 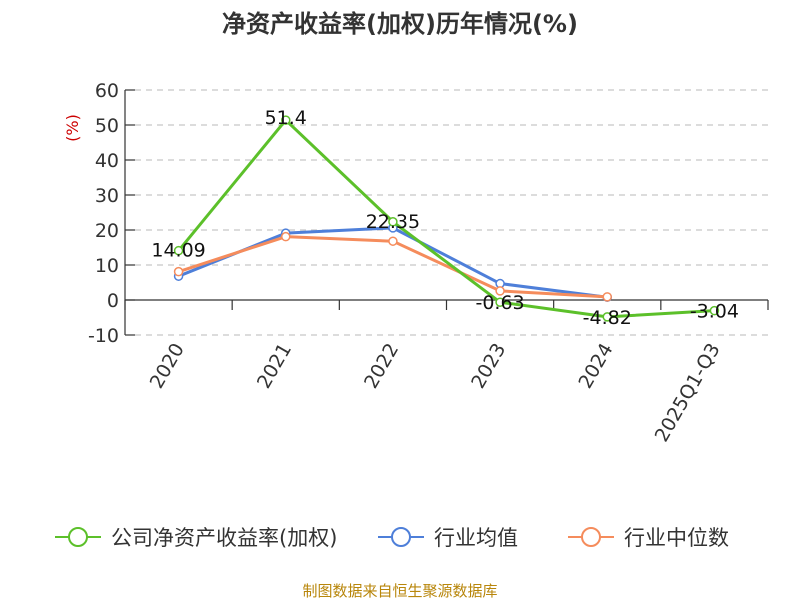 What do you see at coordinates (224, 538) in the screenshot?
I see `legend-label: 公司净资产收益率(加权)` at bounding box center [224, 538].